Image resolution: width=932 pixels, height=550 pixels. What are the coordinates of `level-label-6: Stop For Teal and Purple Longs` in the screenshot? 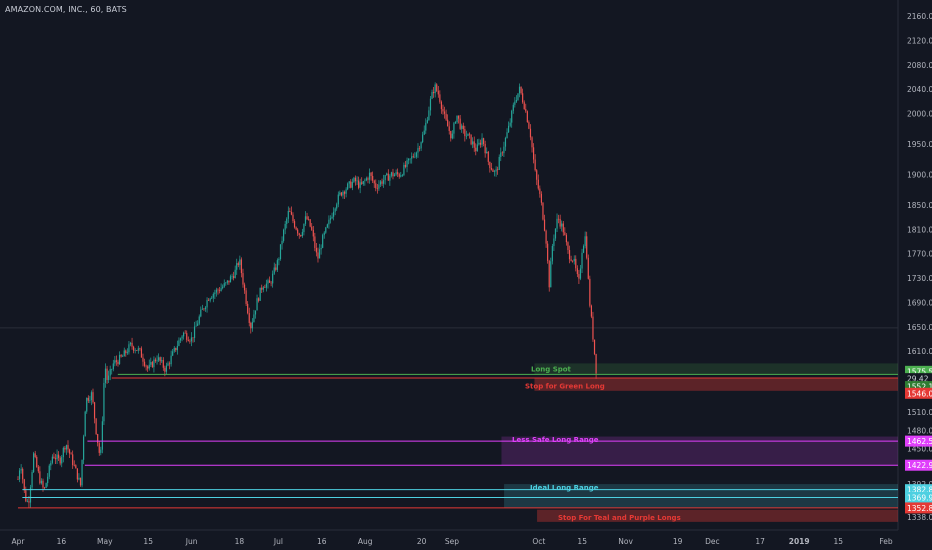 It's located at (619, 518).